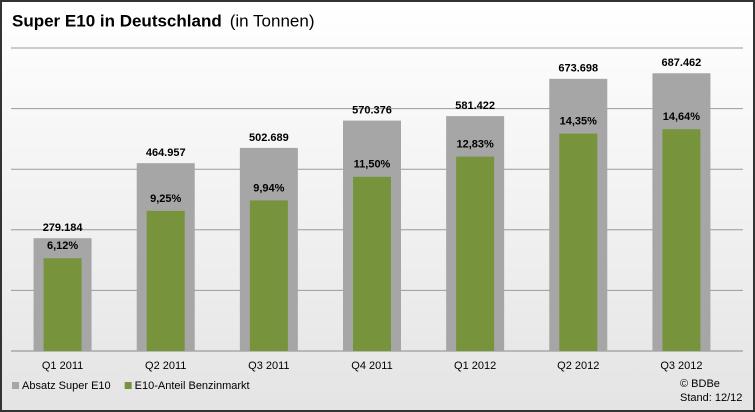 The height and width of the screenshot is (412, 755). What do you see at coordinates (475, 145) in the screenshot?
I see `value-label: 12,83%` at bounding box center [475, 145].